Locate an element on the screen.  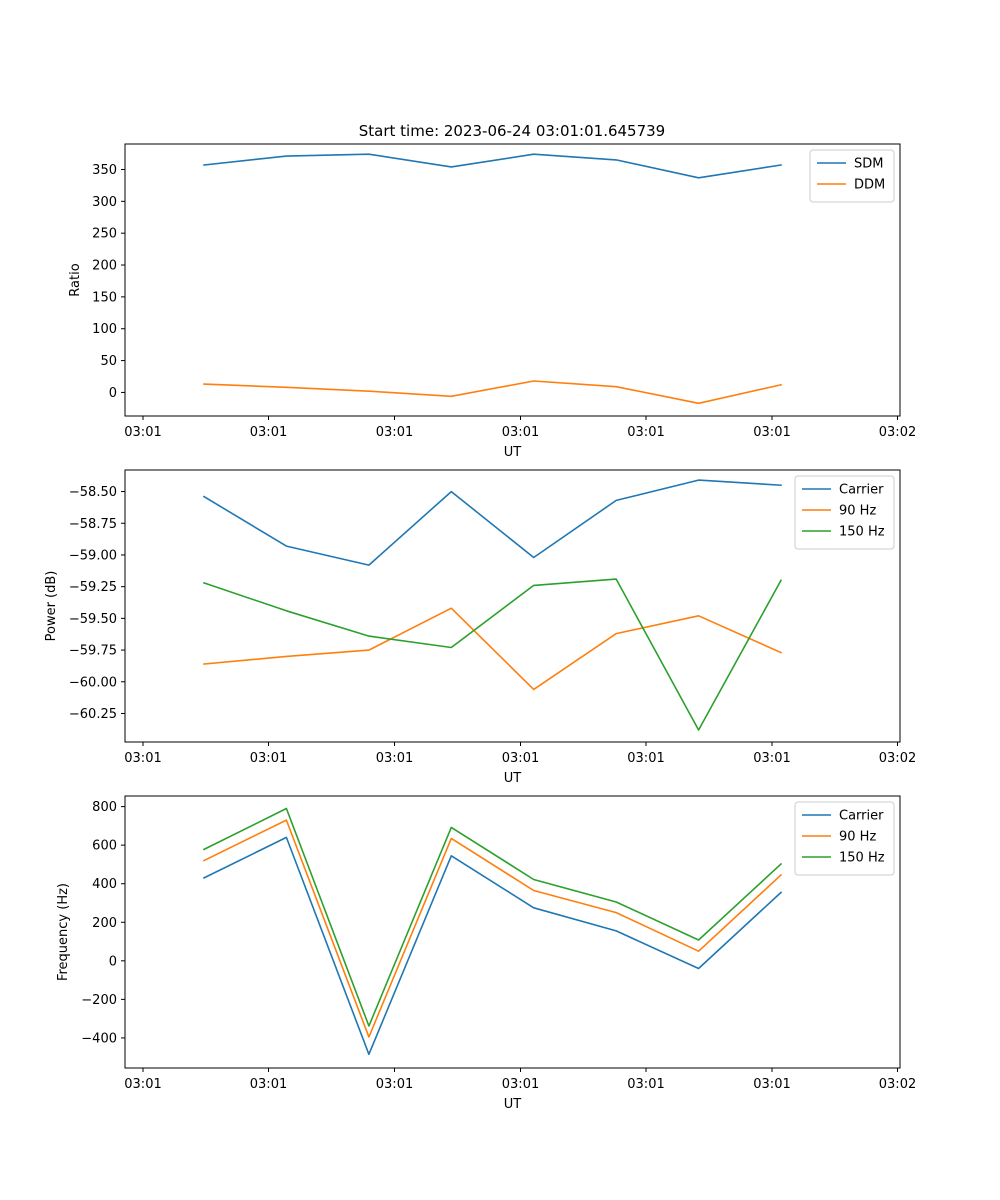
frequency-legend-label-90-hz: 90 Hz is located at coordinates (857, 837).